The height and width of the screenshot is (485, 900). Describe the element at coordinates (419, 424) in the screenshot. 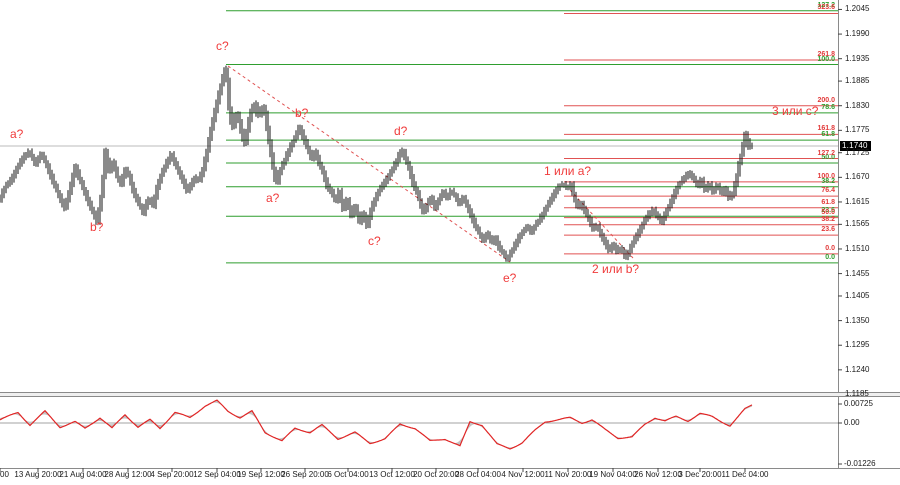

I see `oscillator-plot` at that location.